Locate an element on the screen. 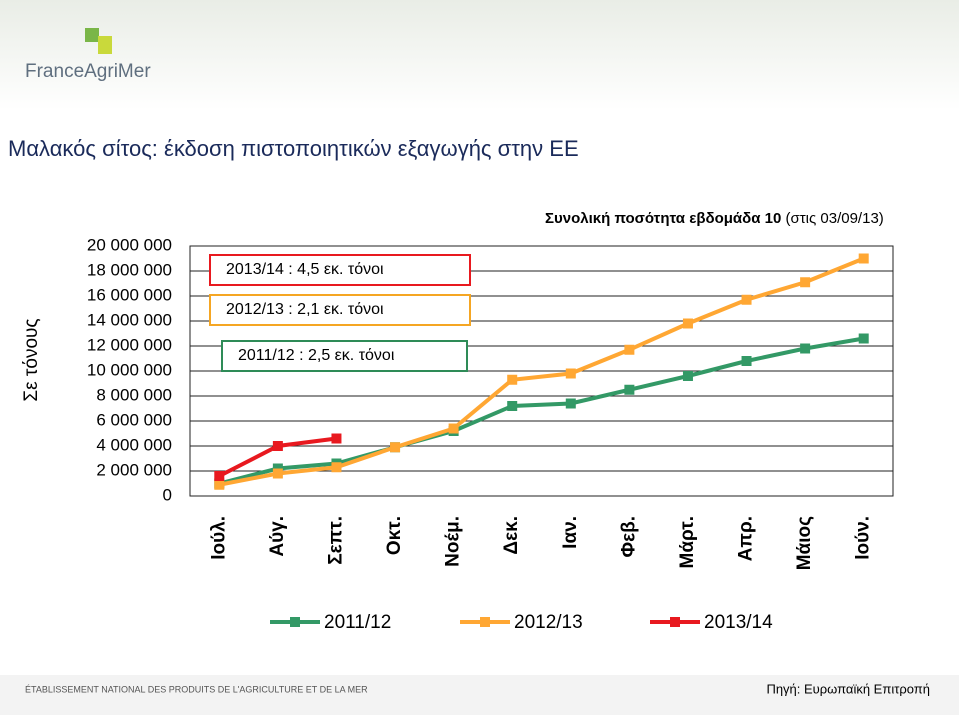  x-tick-label: Ιαν. is located at coordinates (570, 532).